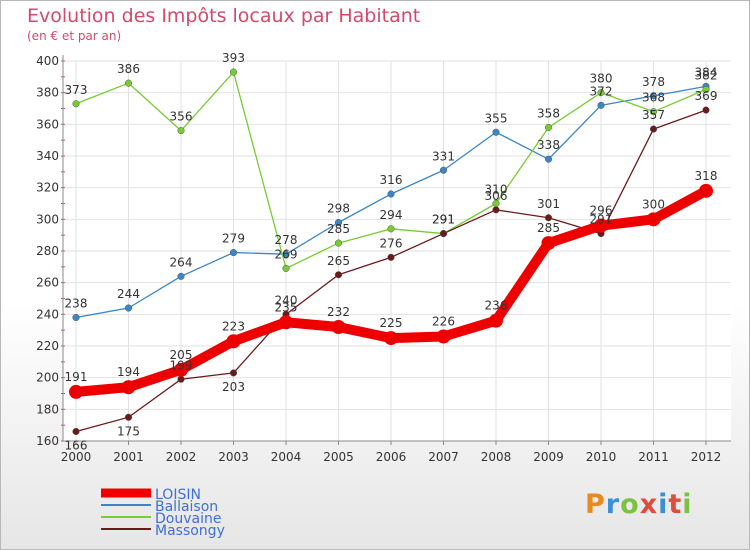  Describe the element at coordinates (443, 457) in the screenshot. I see `x-tick-label: 2007` at that location.